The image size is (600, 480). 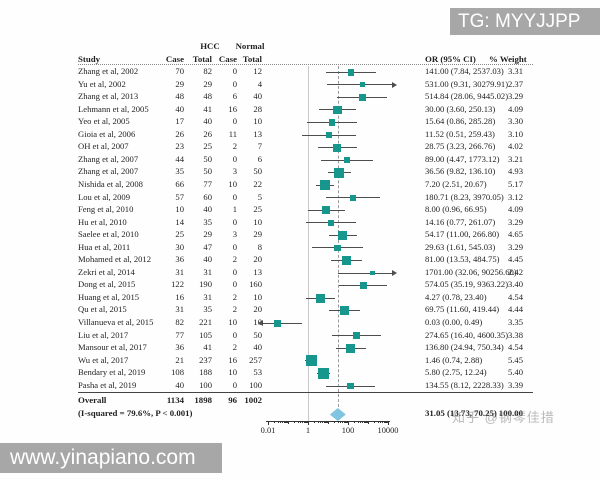 I want to click on hcc-case-value: 35, so click(x=179, y=171).